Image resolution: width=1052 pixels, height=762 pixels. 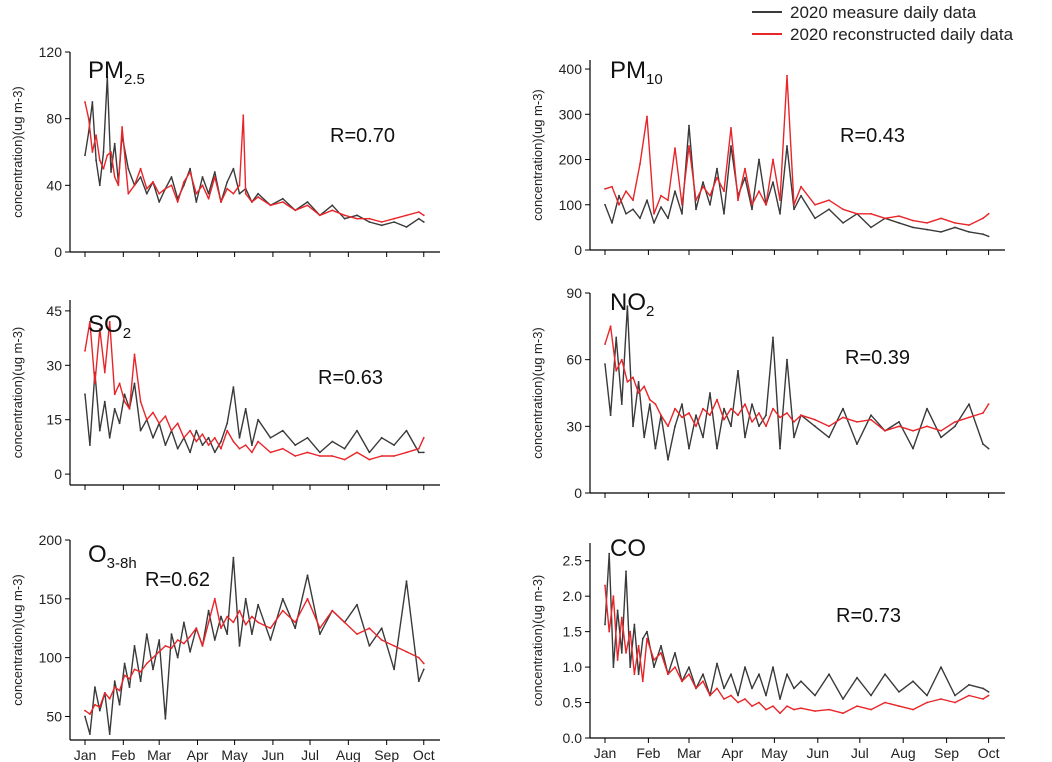 What do you see at coordinates (571, 69) in the screenshot?
I see `y-tick-label: 400` at bounding box center [571, 69].